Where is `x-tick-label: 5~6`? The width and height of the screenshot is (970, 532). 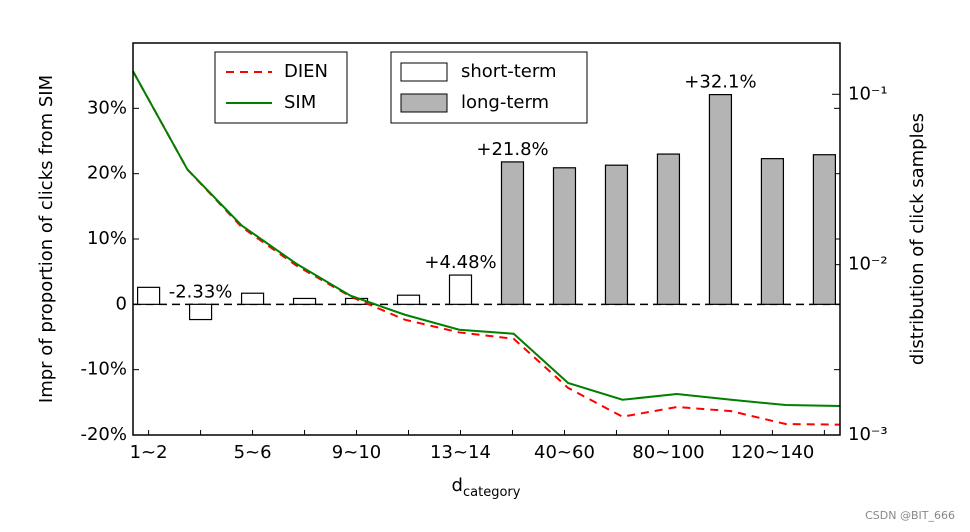
x-tick-label: 5~6 is located at coordinates (253, 452).